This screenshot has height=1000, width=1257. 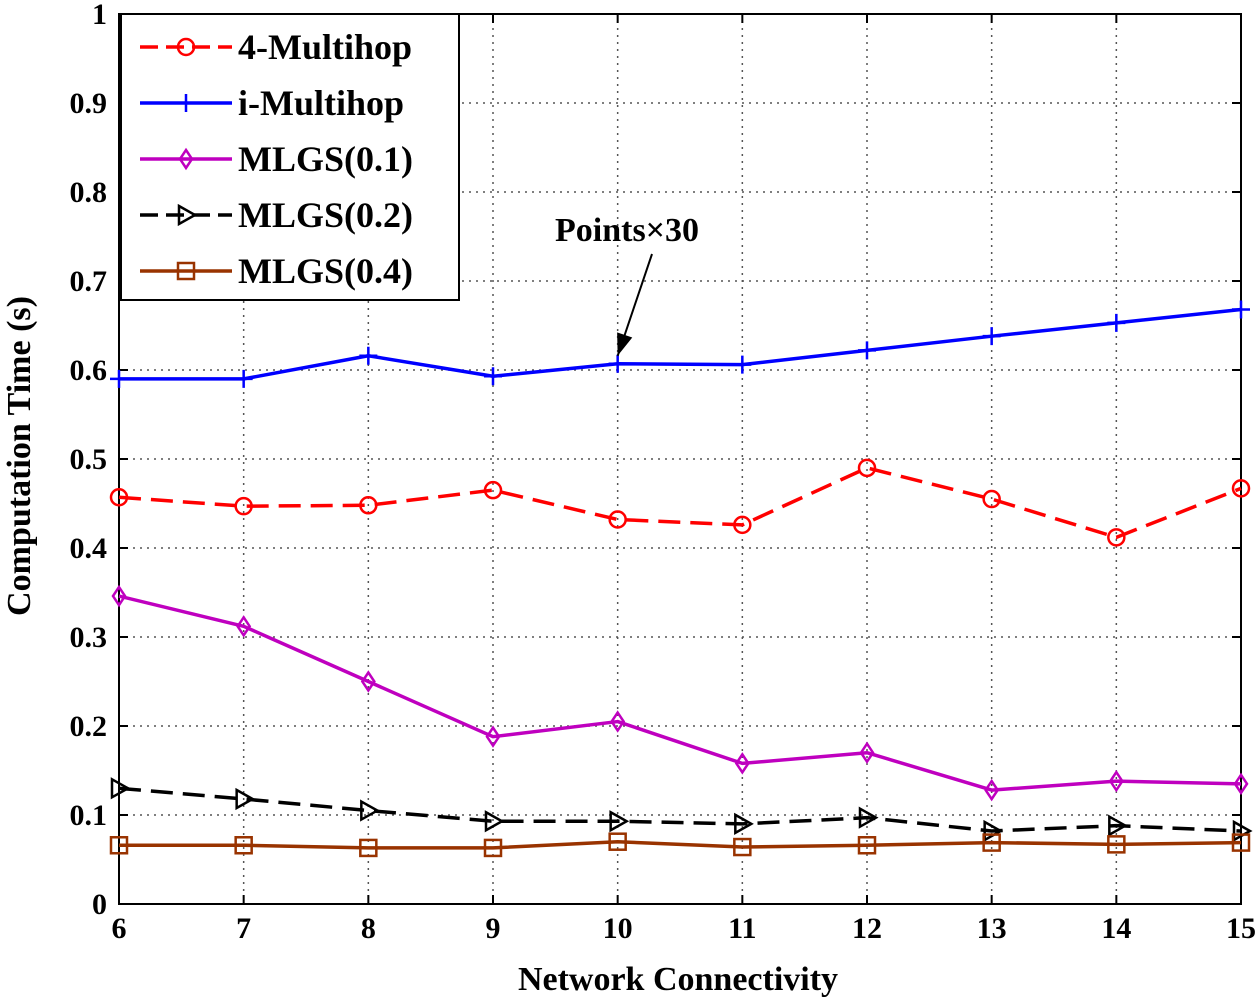 What do you see at coordinates (119, 928) in the screenshot?
I see `x-tick-label: 6` at bounding box center [119, 928].